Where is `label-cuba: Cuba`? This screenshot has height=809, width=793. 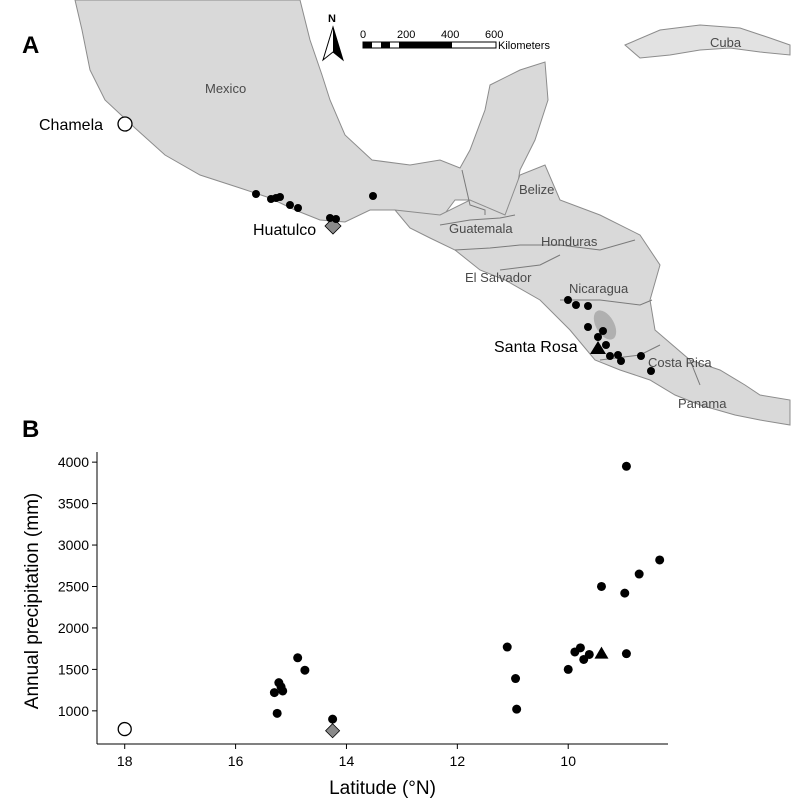
label-cuba: Cuba is located at coordinates (726, 42).